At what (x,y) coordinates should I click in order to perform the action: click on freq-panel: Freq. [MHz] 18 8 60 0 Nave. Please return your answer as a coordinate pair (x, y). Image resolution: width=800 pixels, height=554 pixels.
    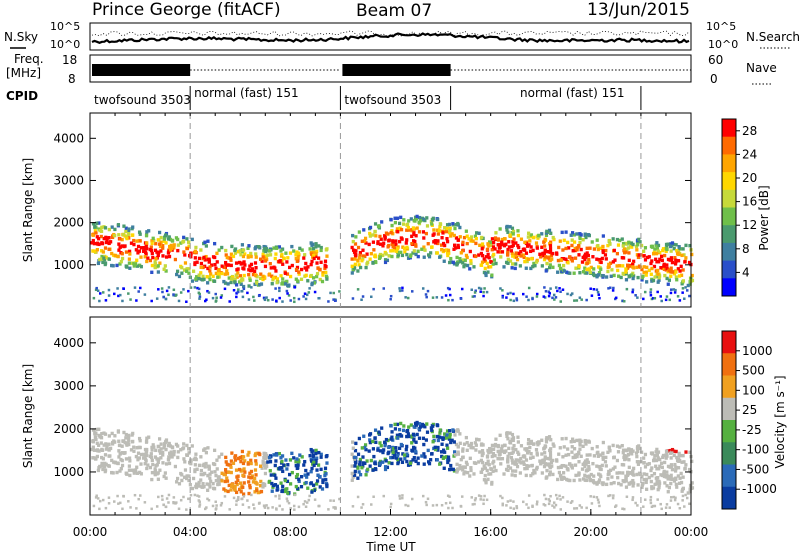
    Looking at the image, I should click on (391, 69).